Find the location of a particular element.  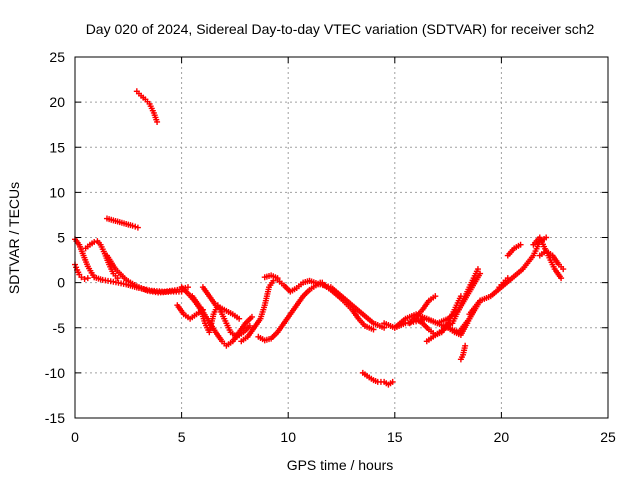

x-tick-label: 5 is located at coordinates (182, 437).